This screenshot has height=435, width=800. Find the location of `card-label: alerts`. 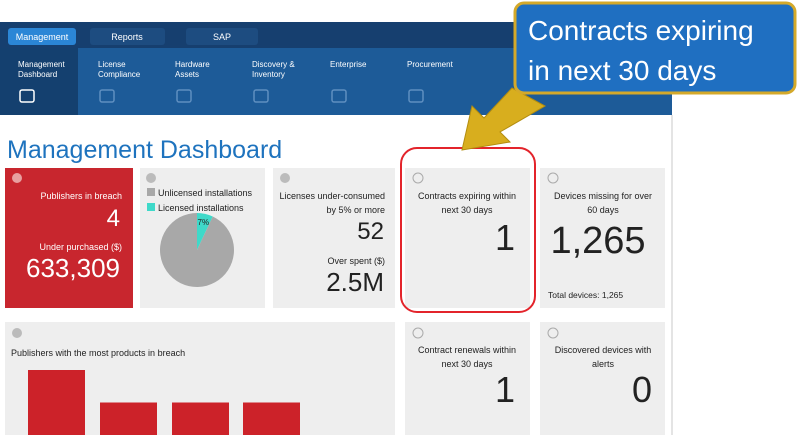

card-label: alerts is located at coordinates (603, 364).